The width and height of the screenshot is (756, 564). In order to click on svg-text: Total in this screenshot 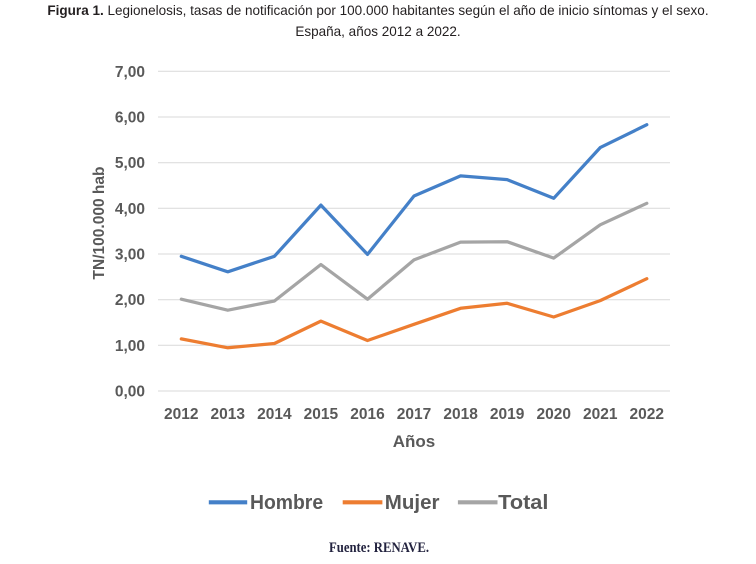, I will do `click(523, 502)`.